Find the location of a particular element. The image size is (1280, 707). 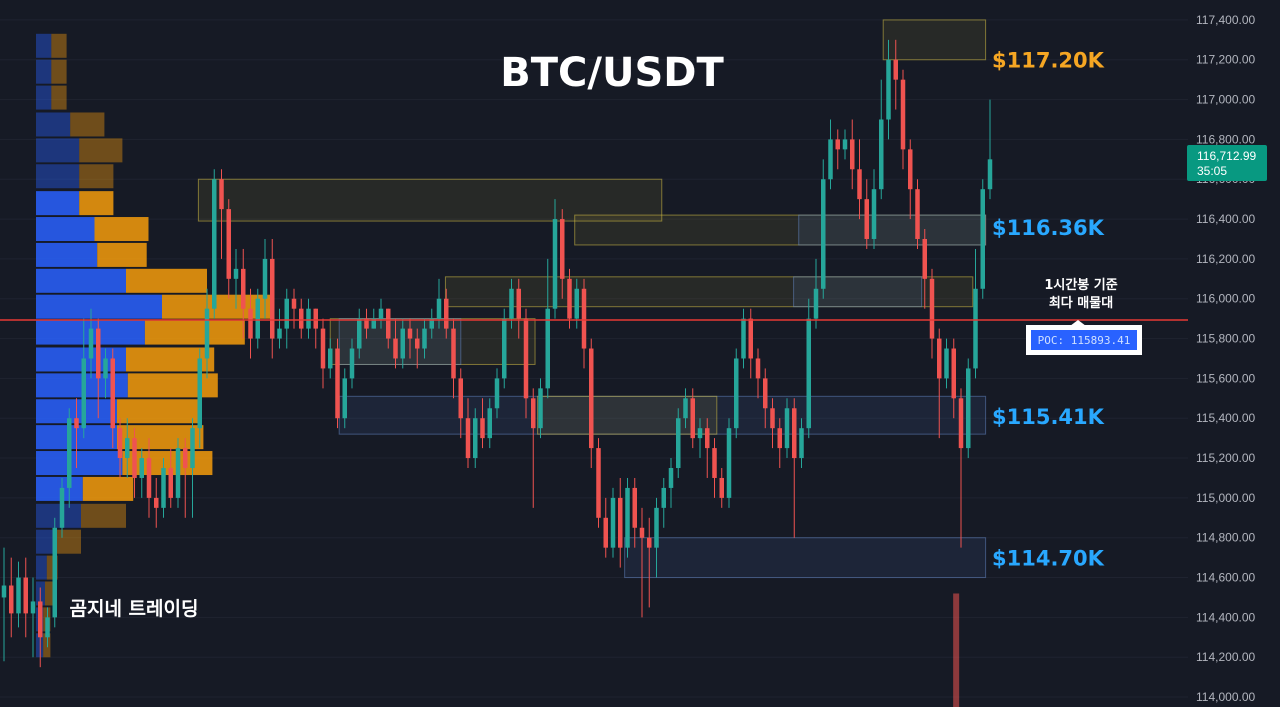

annotation-line1: 1시간봉 기준 is located at coordinates (1080, 285).